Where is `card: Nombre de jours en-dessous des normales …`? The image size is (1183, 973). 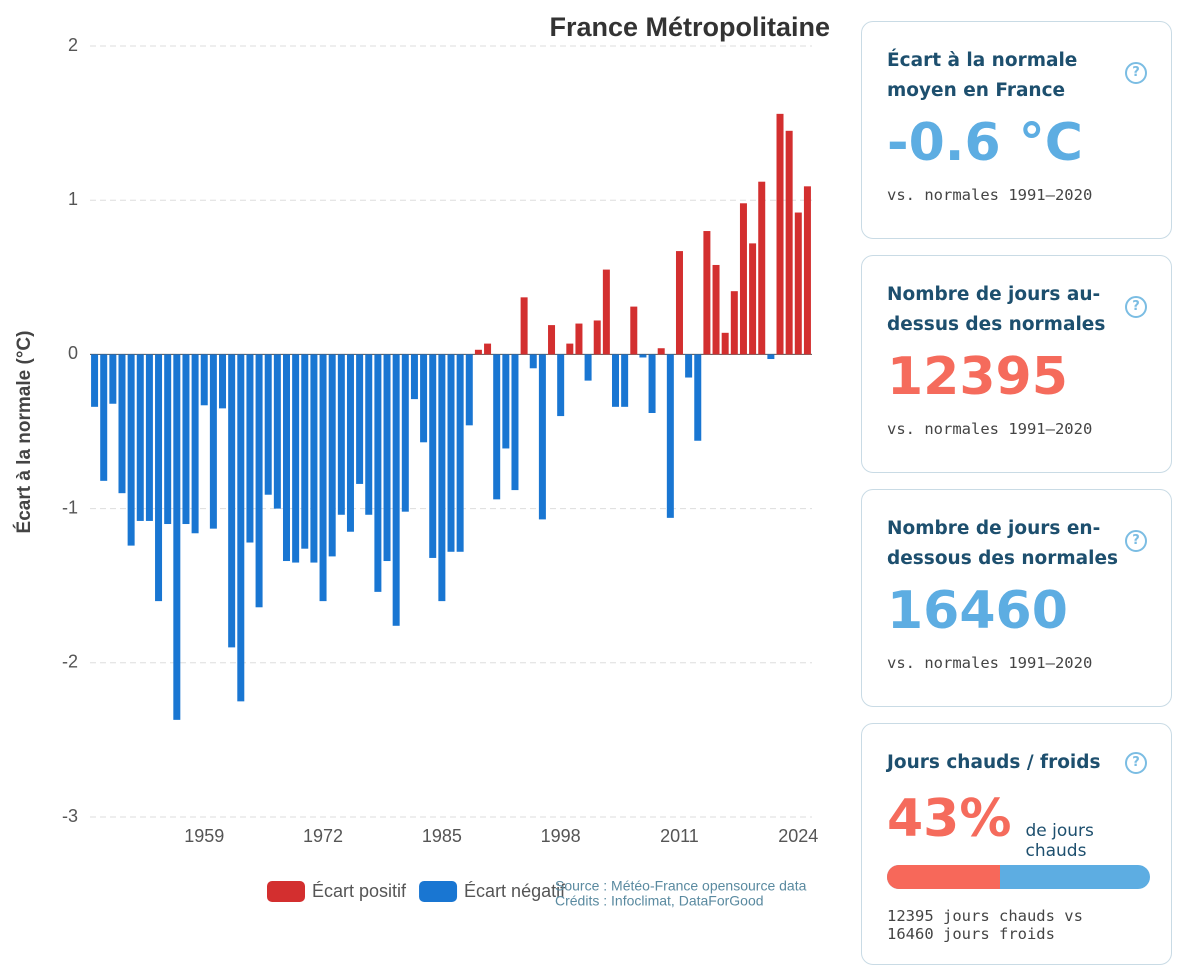
card: Nombre de jours en-dessous des normales … is located at coordinates (1016, 598).